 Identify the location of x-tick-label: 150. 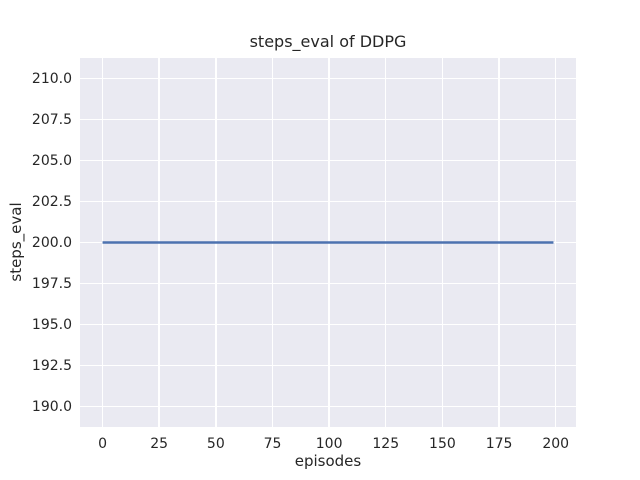
(442, 444).